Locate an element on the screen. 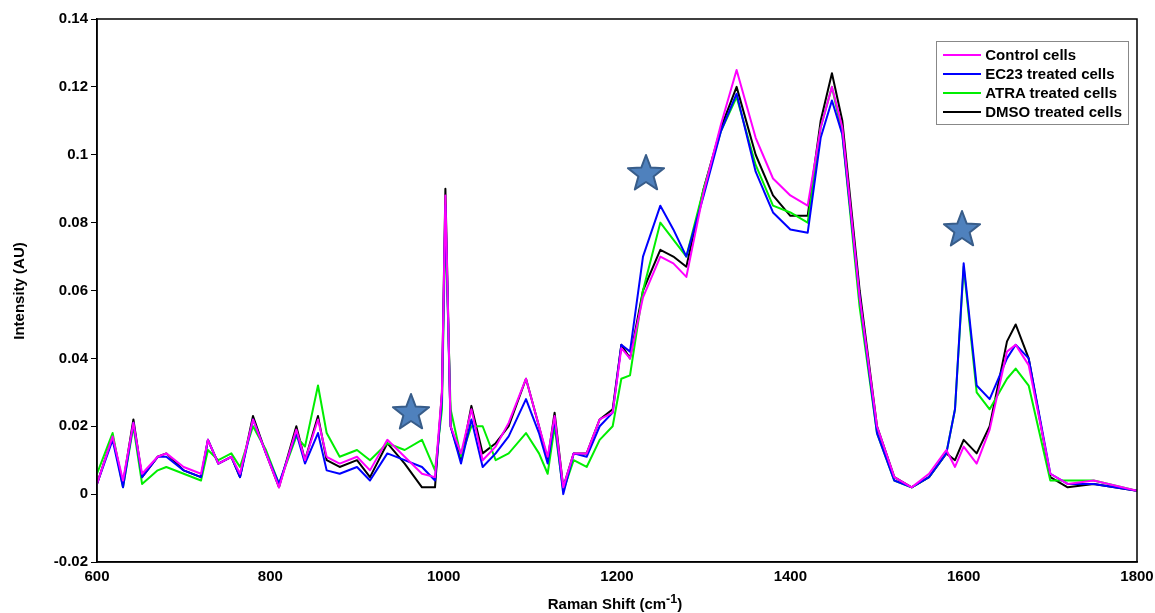  y-tick-label: 0.08 is located at coordinates (73, 221).